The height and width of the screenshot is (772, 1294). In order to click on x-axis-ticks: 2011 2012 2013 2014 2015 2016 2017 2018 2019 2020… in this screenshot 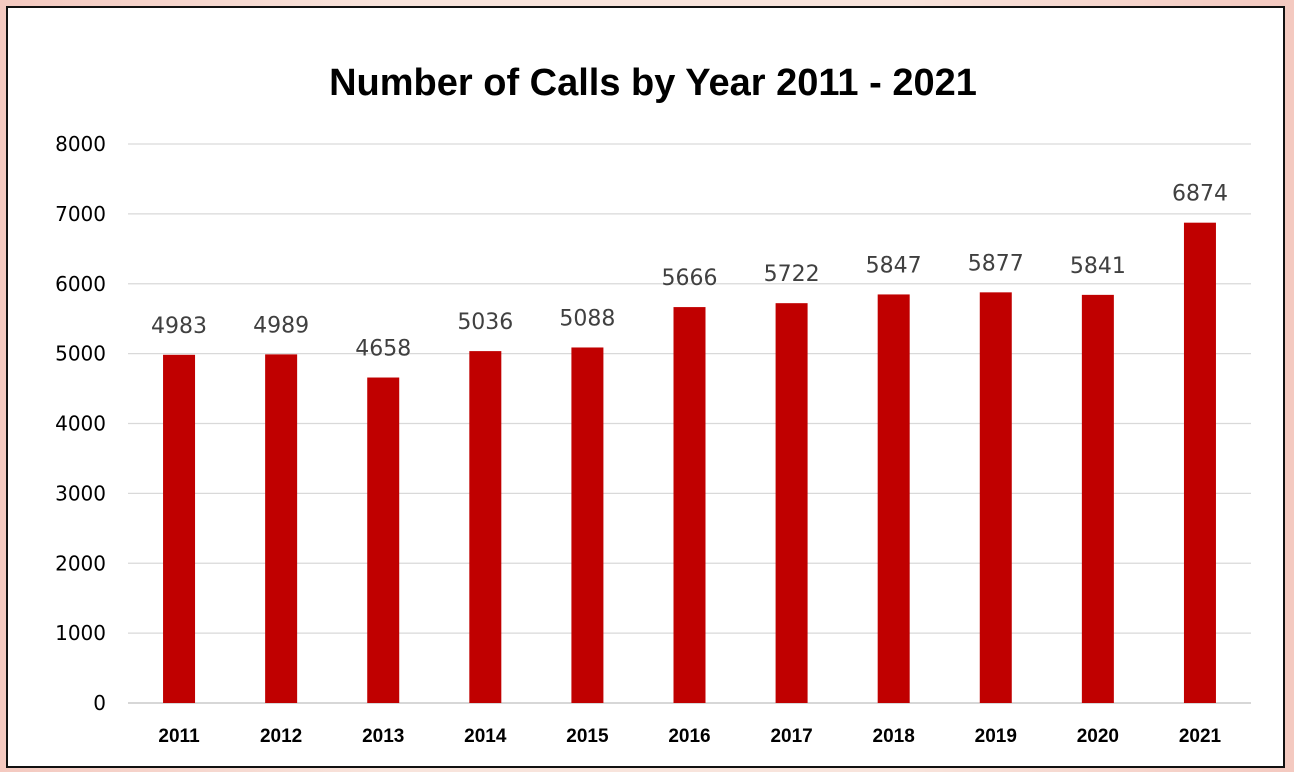, I will do `click(689, 736)`.